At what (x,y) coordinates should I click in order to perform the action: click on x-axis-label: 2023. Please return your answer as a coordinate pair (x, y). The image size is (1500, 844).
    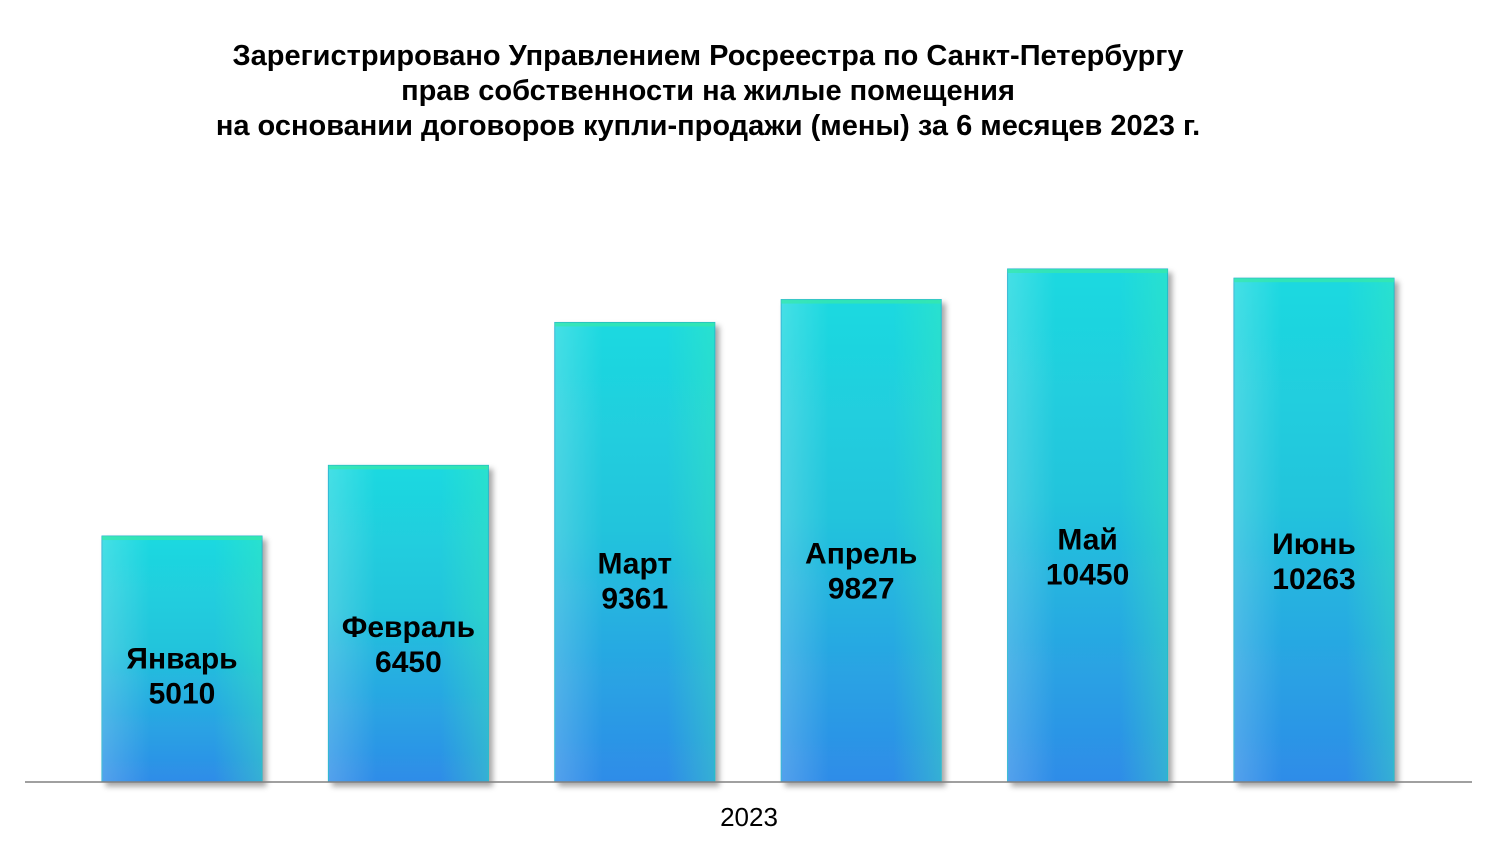
    Looking at the image, I should click on (749, 817).